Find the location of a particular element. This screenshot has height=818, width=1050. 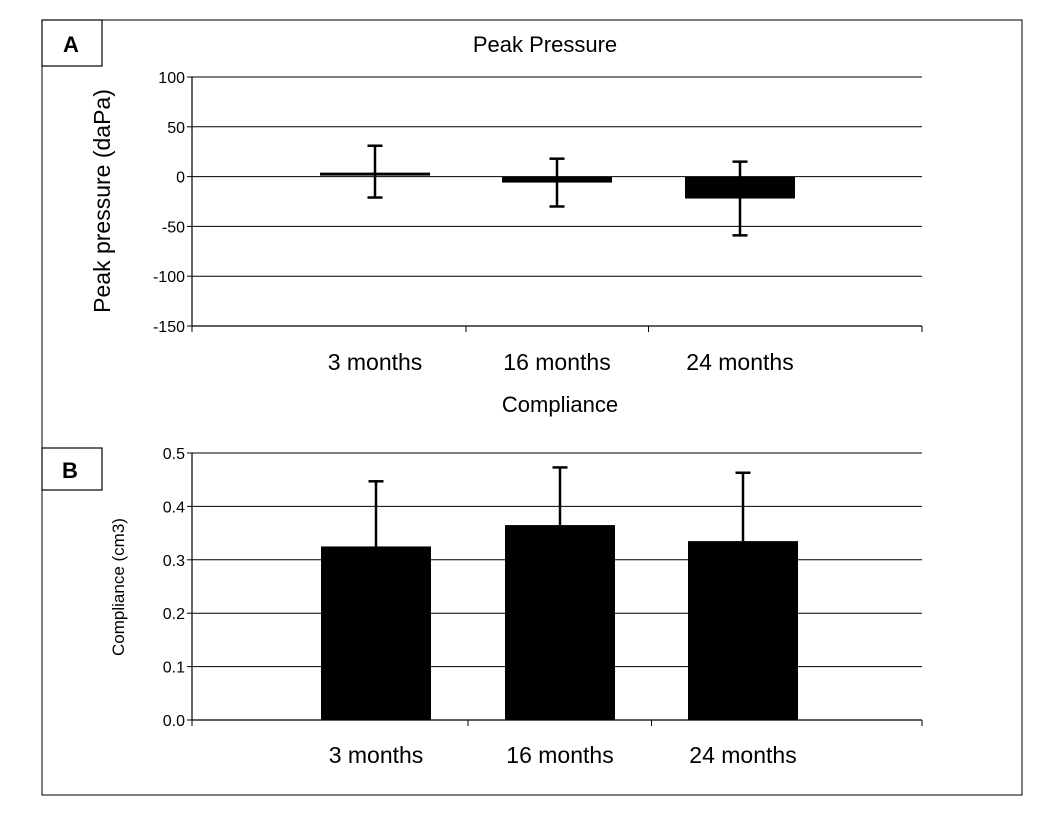

chart-b-y-tick-label: 0.2 is located at coordinates (174, 614).